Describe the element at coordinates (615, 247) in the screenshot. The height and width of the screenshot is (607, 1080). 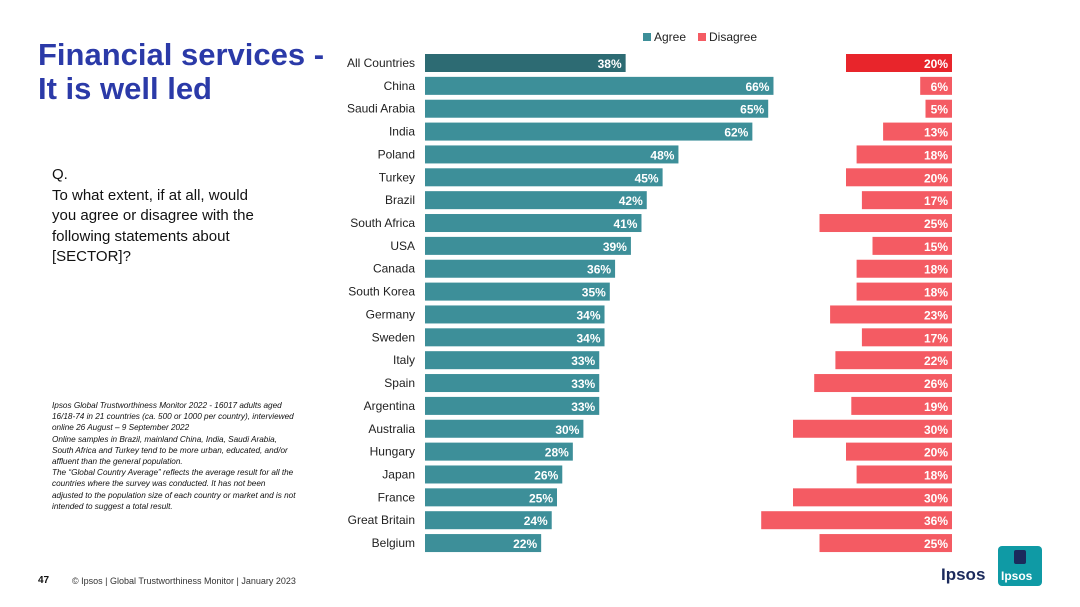
I see `agree-value-label: 39%` at that location.